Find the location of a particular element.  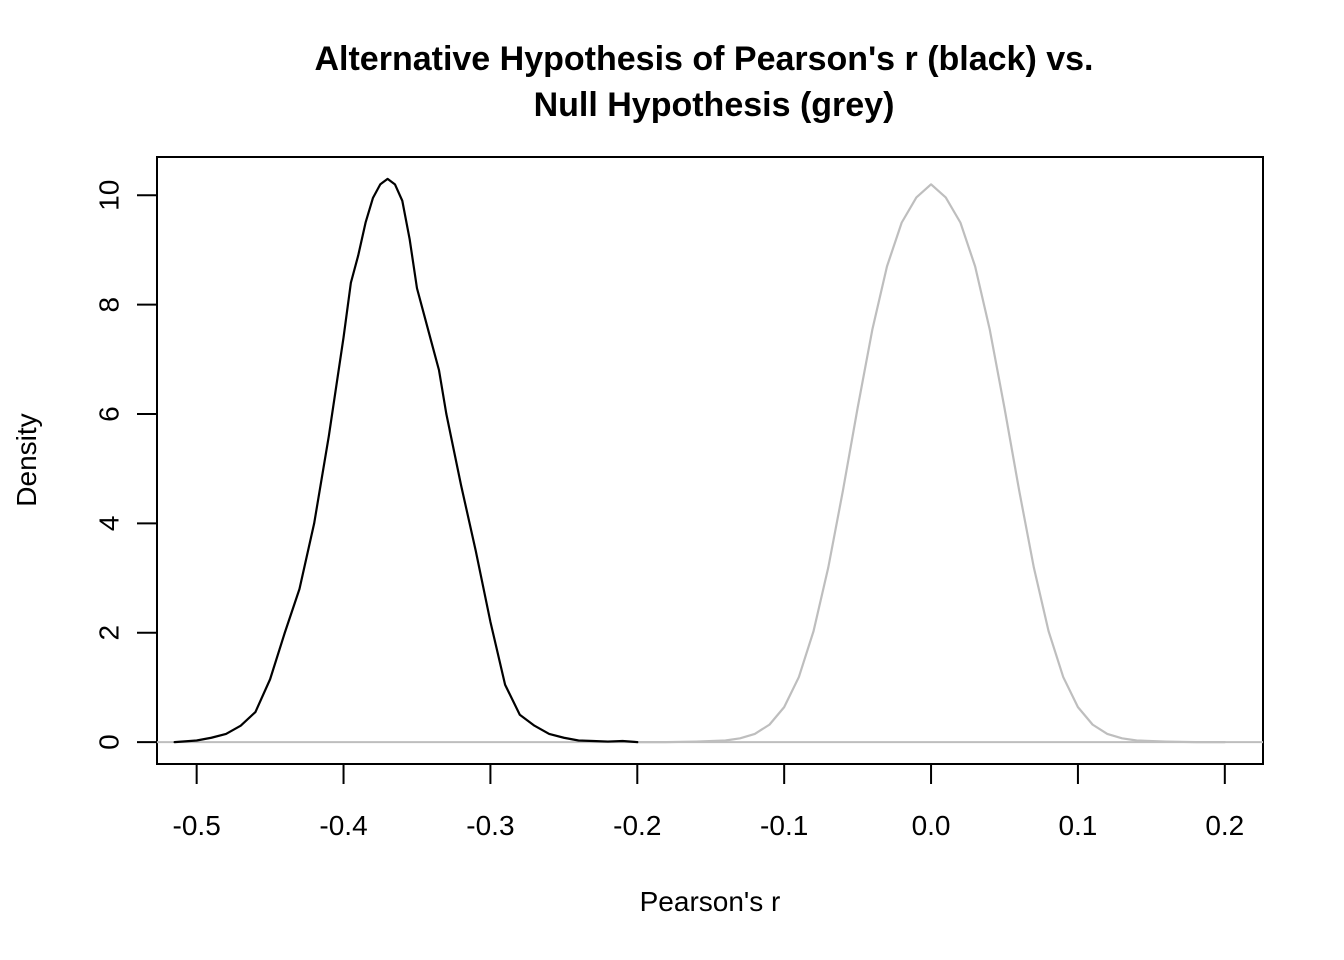

y-axis: 0 2 4 6 8 10 is located at coordinates (126, 465).